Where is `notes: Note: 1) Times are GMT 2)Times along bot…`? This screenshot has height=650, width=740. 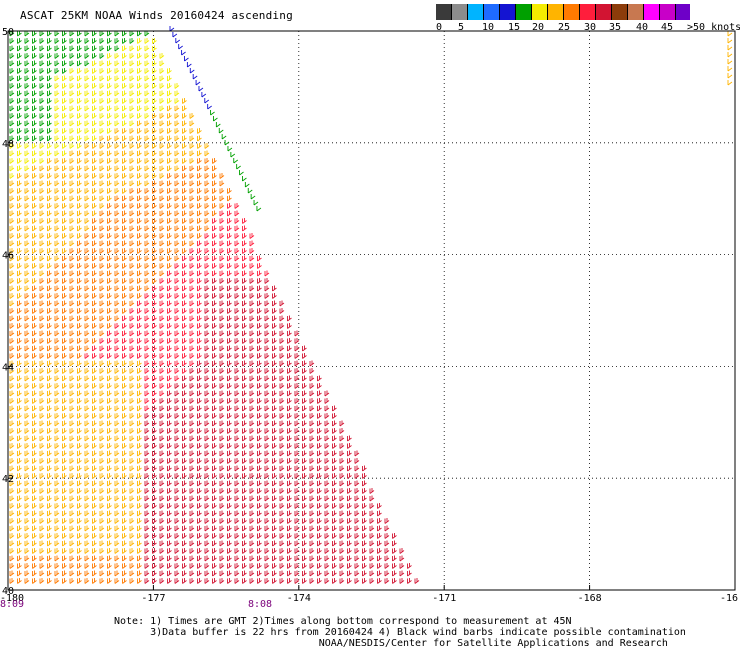 notes: Note: 1) Times are GMT 2)Times along bot… is located at coordinates (400, 632).